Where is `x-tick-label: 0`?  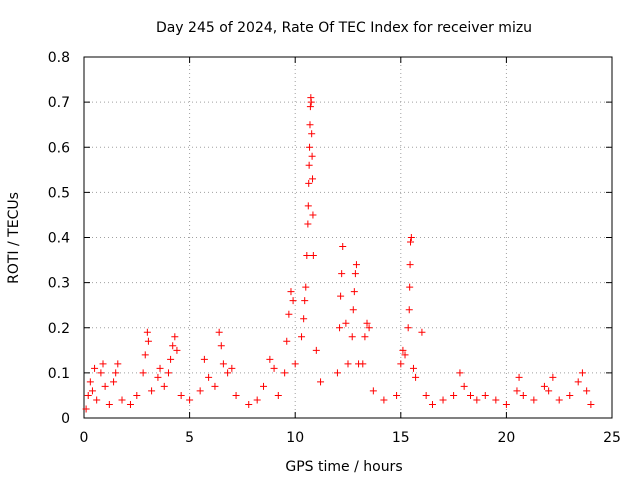 x-tick-label: 0 is located at coordinates (84, 438).